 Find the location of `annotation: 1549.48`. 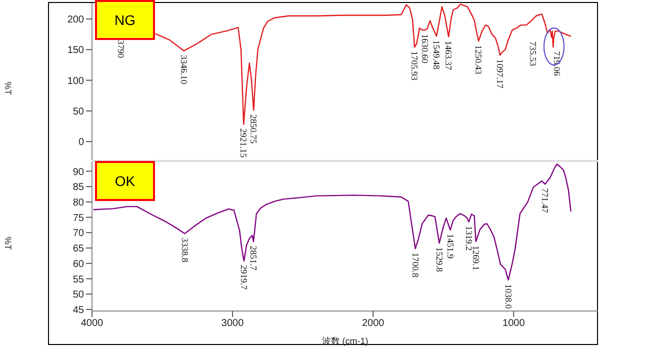

annotation: 1549.48 is located at coordinates (437, 55).